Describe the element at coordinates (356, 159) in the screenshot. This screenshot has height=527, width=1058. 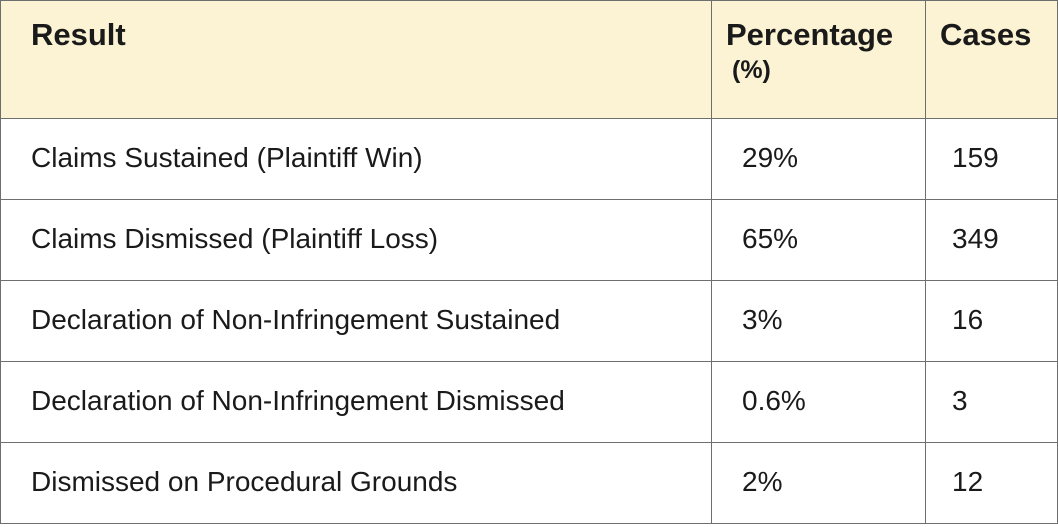
I see `cell-result: Claims Sustained (Plaintiff Win)` at that location.